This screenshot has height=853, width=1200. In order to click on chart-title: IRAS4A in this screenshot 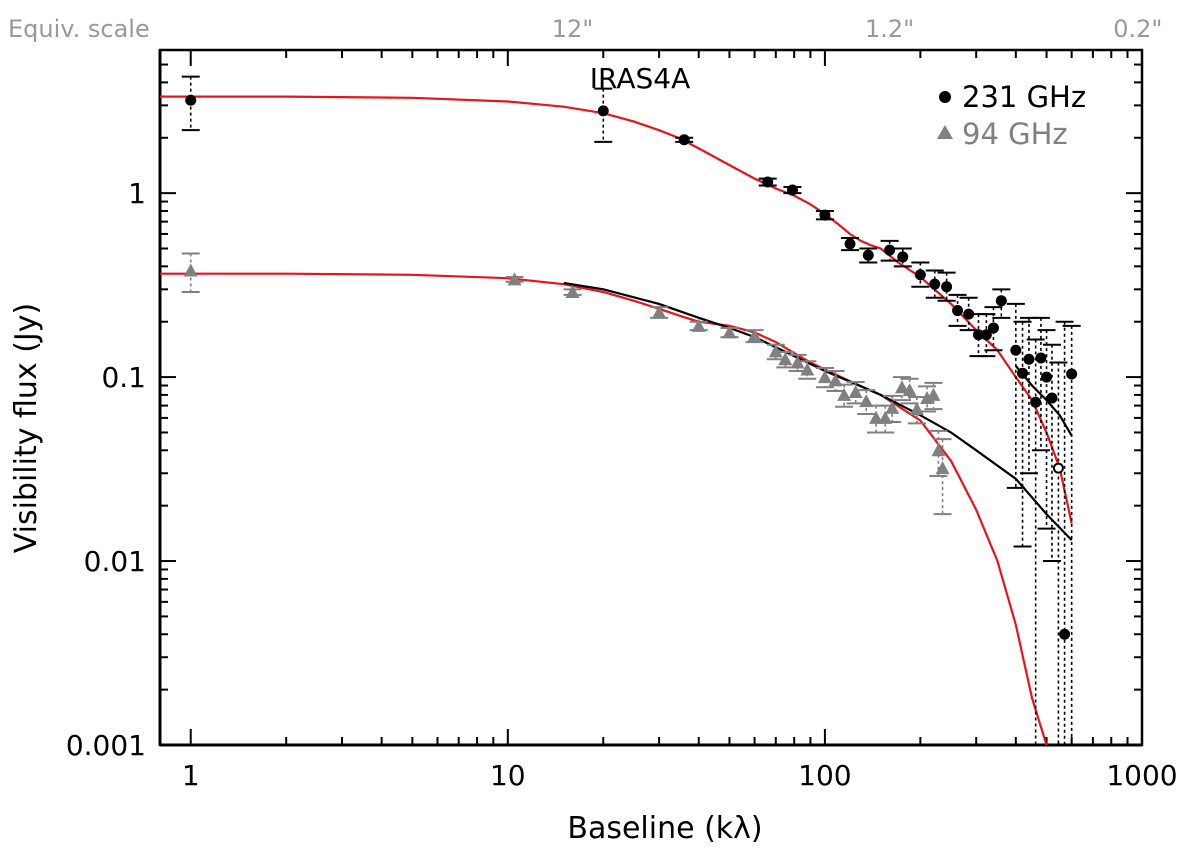, I will do `click(640, 78)`.